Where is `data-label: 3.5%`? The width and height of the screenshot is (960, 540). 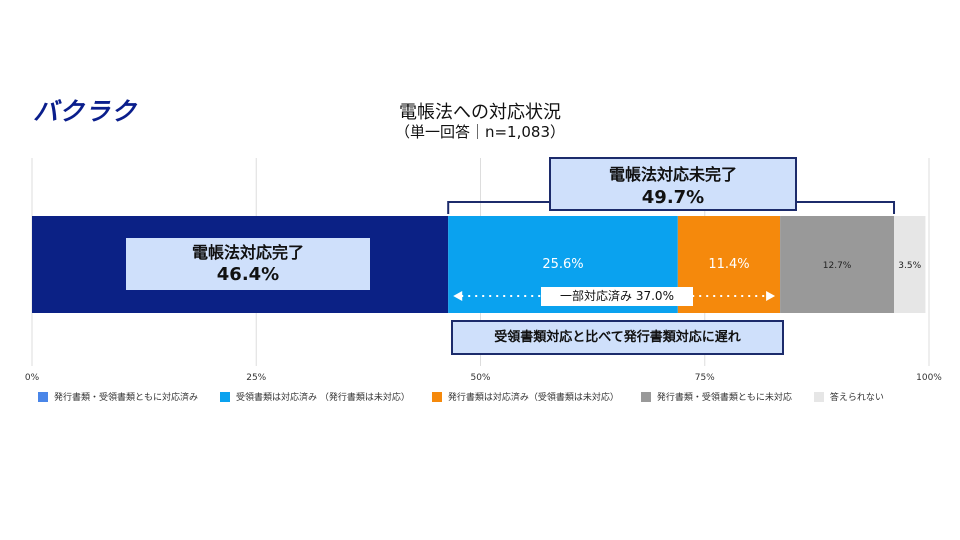 data-label: 3.5% is located at coordinates (909, 266).